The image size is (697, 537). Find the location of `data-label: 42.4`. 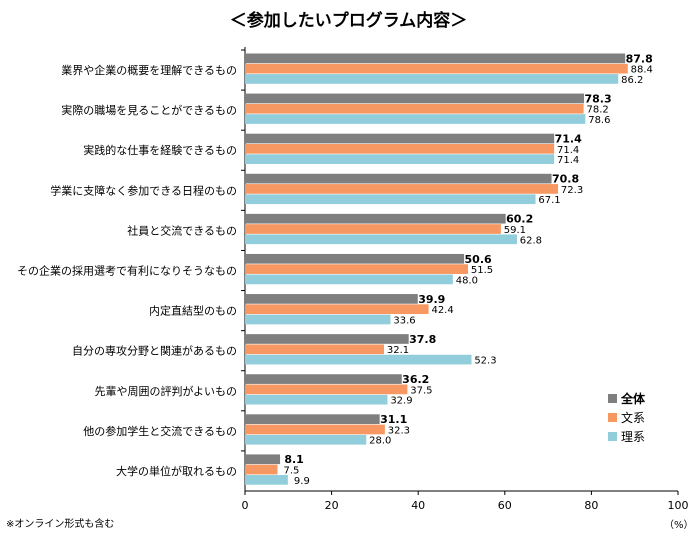

data-label: 42.4 is located at coordinates (442, 310).